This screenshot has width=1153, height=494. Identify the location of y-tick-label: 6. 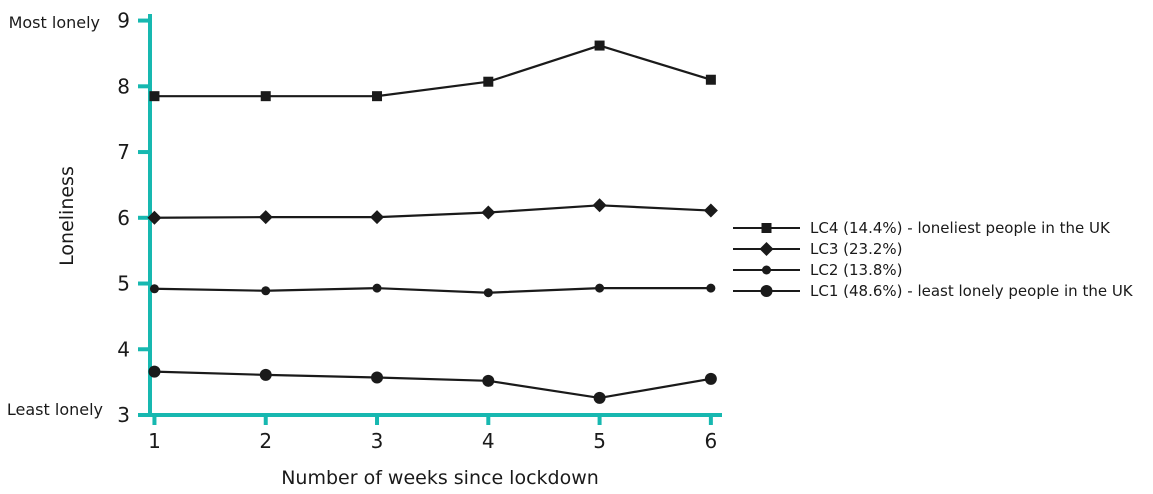
(123, 218).